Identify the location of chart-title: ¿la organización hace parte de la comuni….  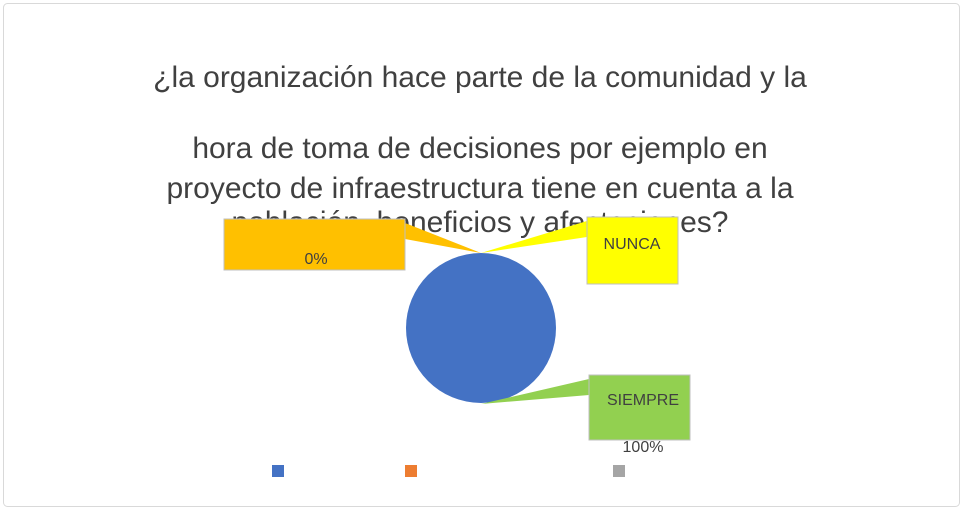
(480, 77).